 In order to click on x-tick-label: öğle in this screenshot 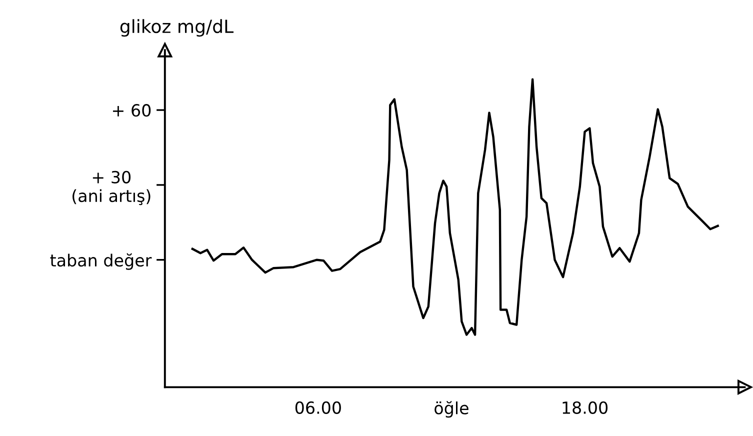, I will do `click(451, 409)`.